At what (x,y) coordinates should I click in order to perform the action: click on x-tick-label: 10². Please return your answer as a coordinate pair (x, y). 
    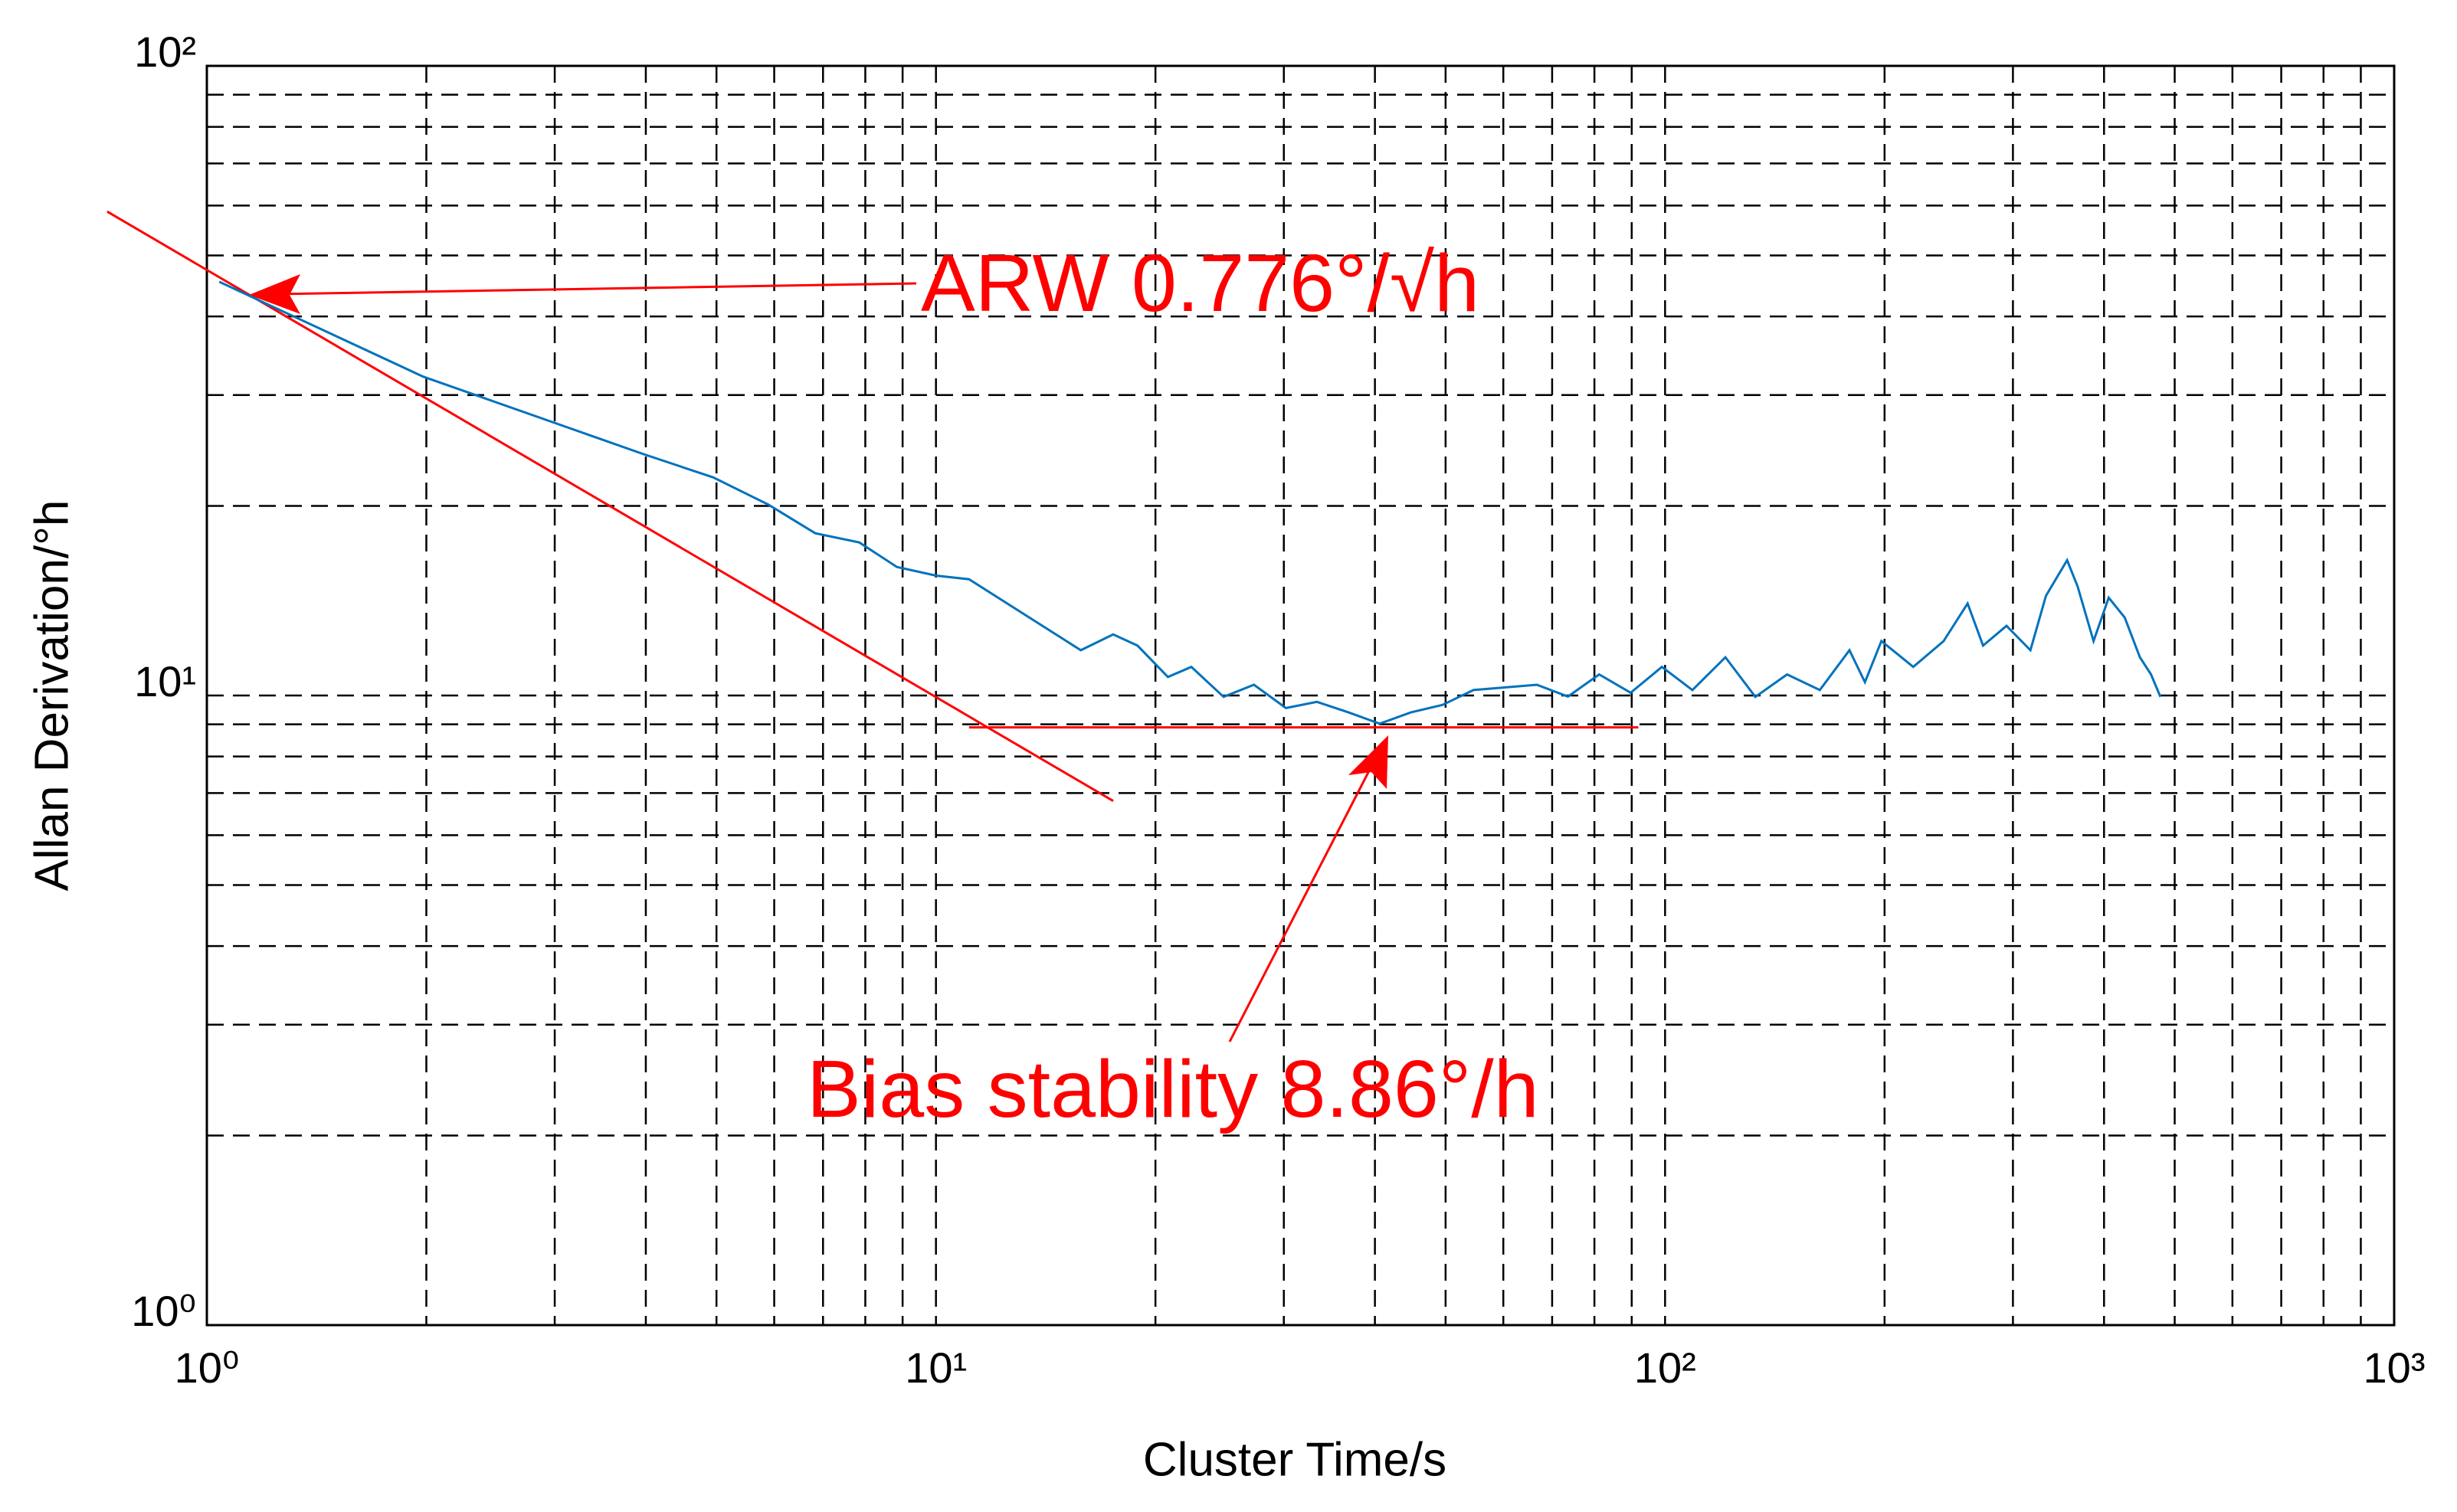
    Looking at the image, I should click on (1665, 1367).